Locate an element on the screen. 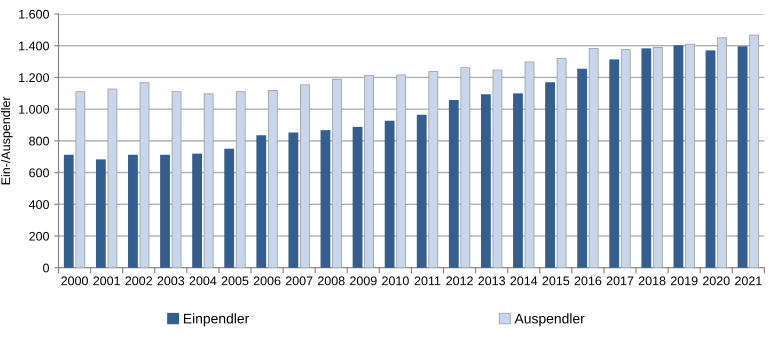  x-tick-label: 2021 is located at coordinates (748, 281).